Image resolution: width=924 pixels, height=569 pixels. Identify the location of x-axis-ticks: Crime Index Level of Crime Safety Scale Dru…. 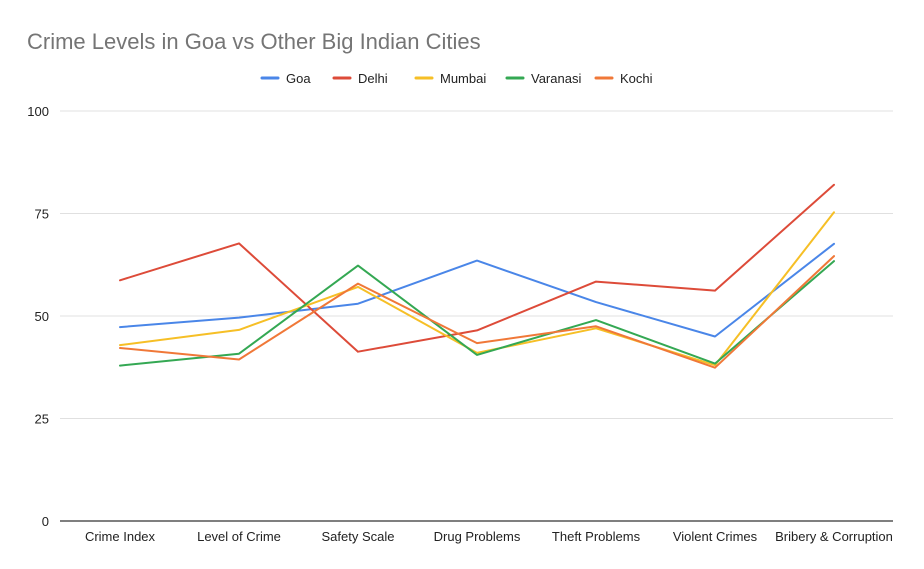
(489, 536).